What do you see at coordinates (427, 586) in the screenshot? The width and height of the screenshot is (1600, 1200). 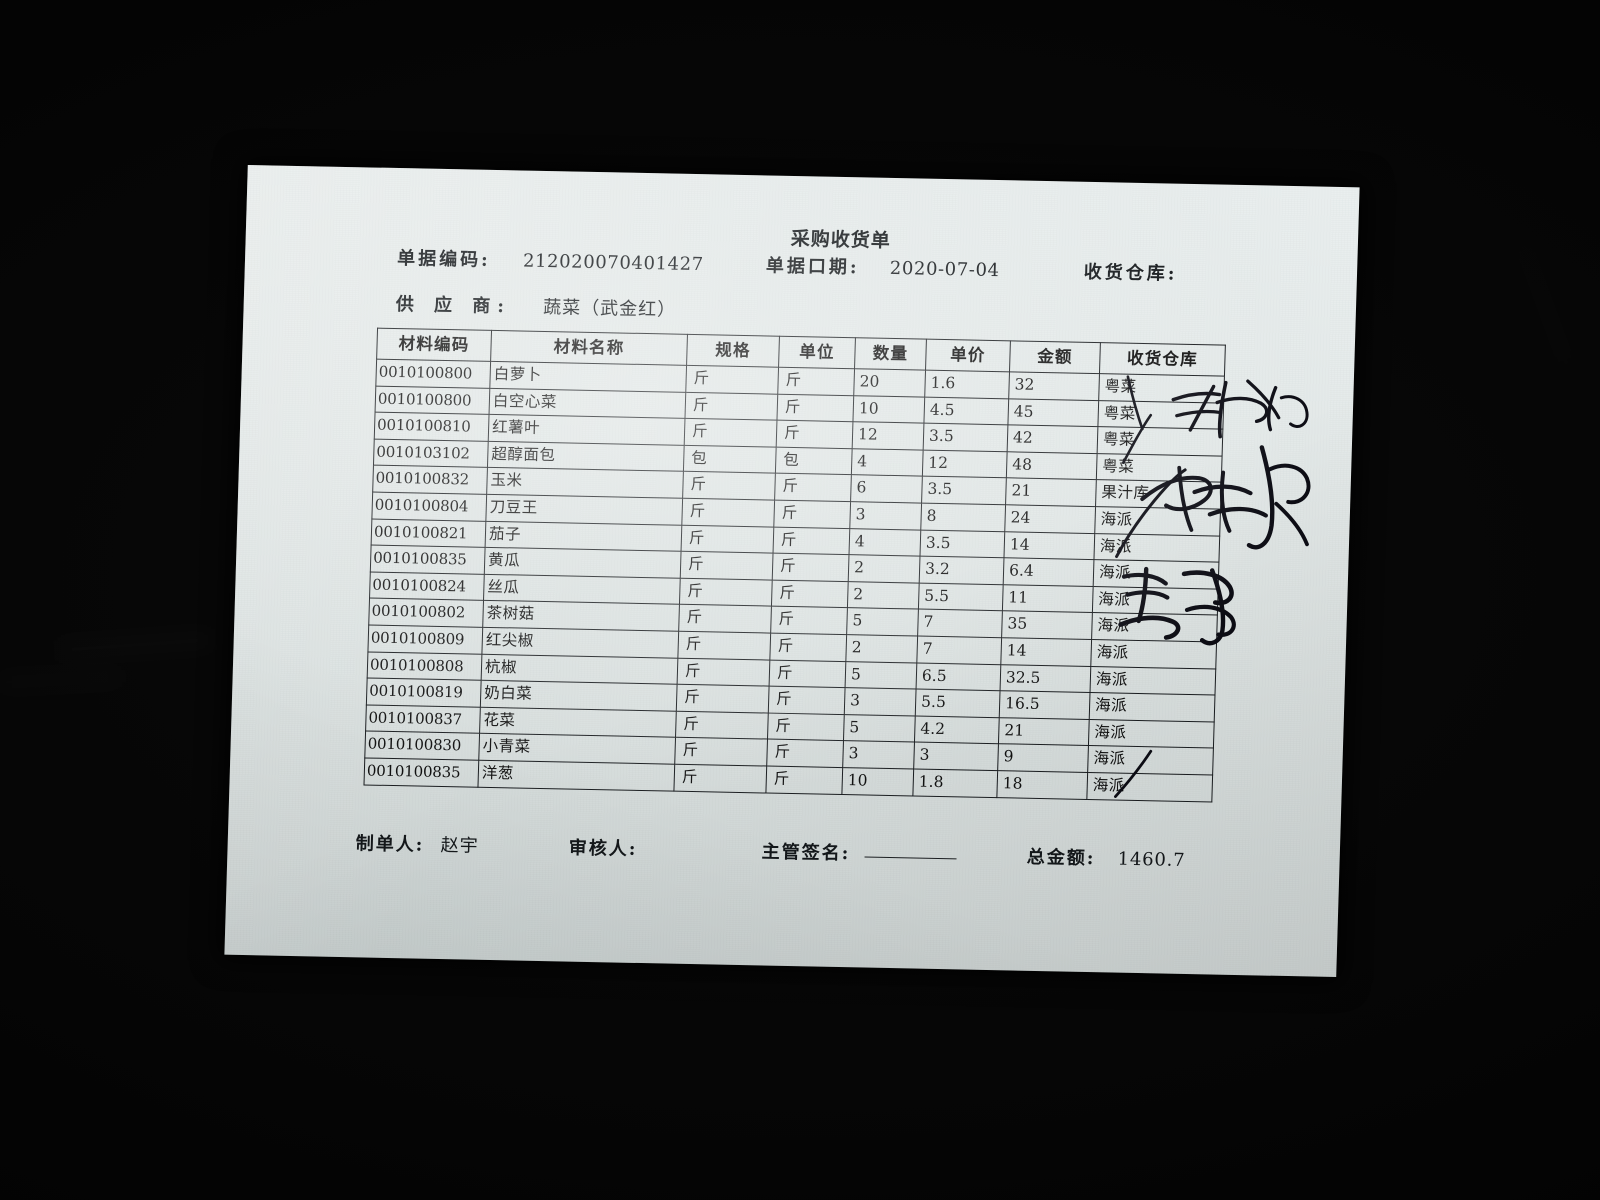 I see `cell-material-code: 0010100824` at bounding box center [427, 586].